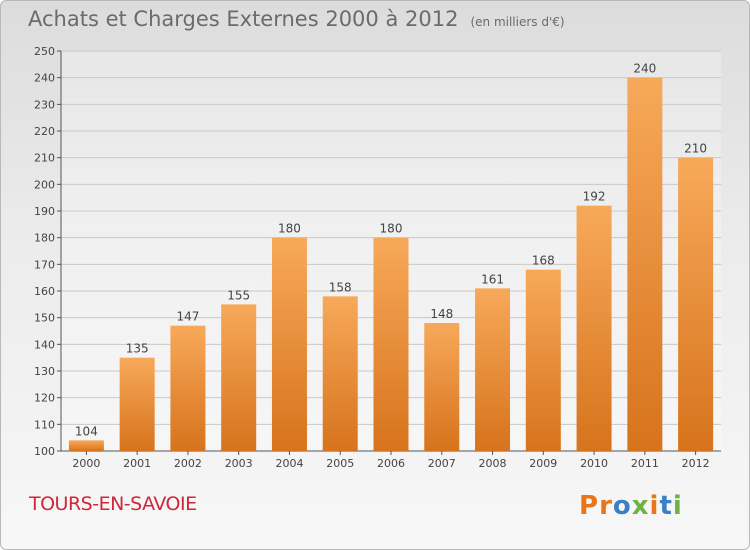  Describe the element at coordinates (86, 445) in the screenshot. I see `bar-2000` at that location.